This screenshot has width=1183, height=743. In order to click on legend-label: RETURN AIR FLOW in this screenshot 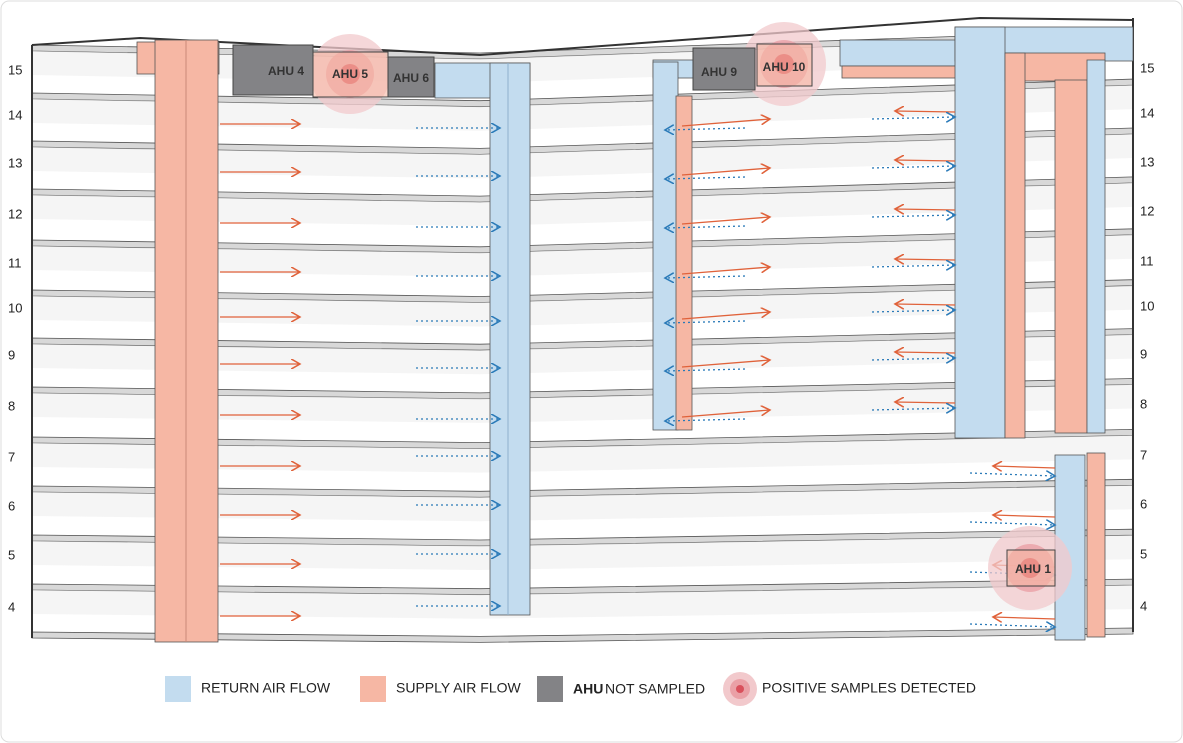, I will do `click(266, 688)`.